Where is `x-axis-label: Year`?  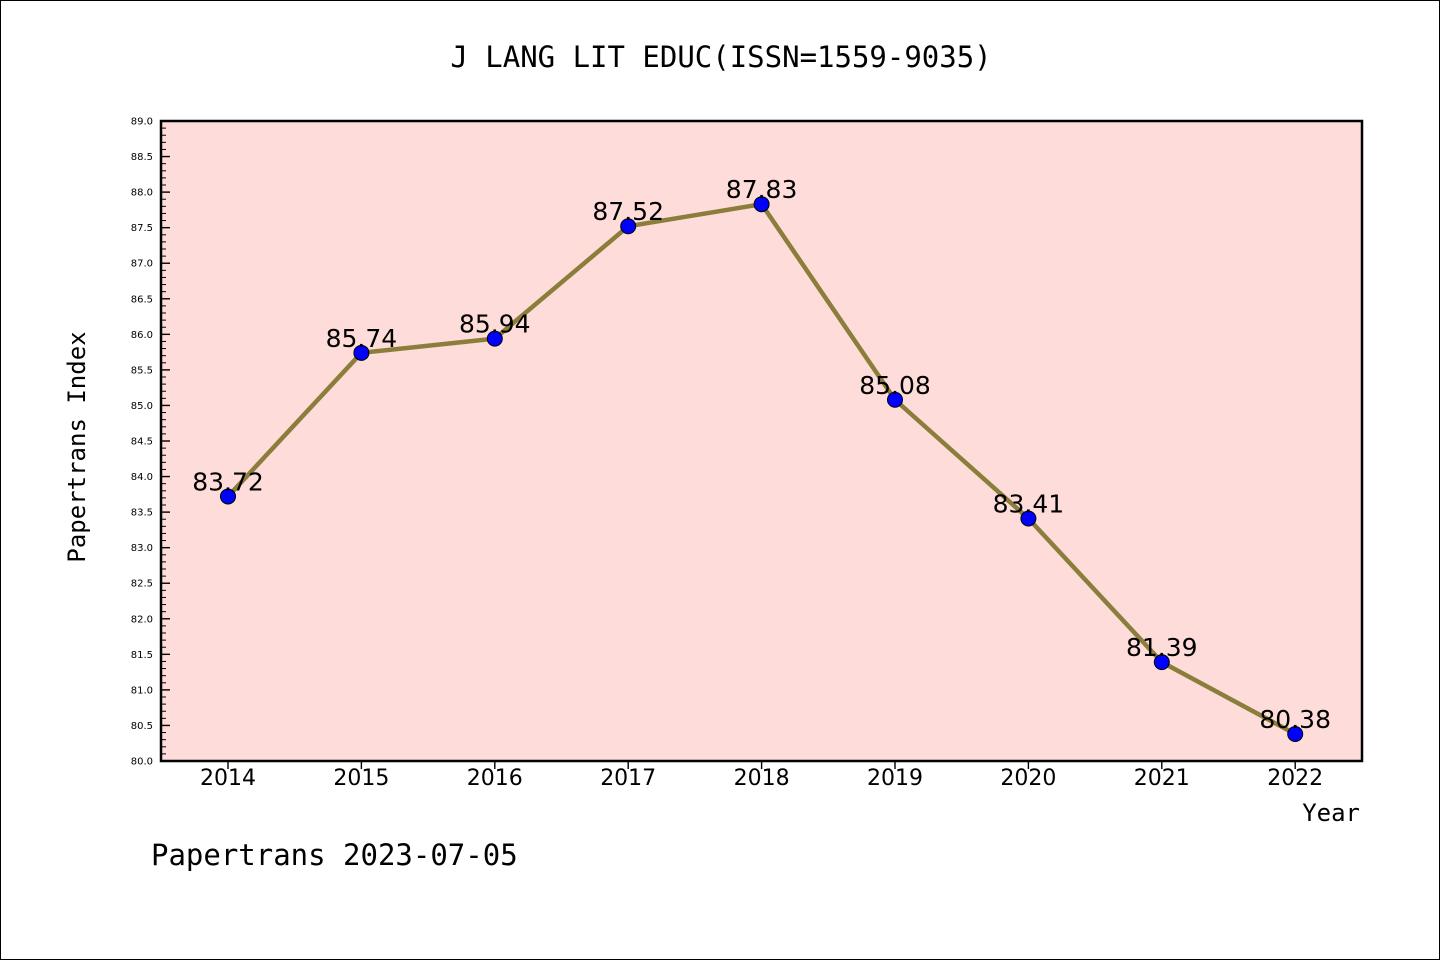
x-axis-label: Year is located at coordinates (1331, 813).